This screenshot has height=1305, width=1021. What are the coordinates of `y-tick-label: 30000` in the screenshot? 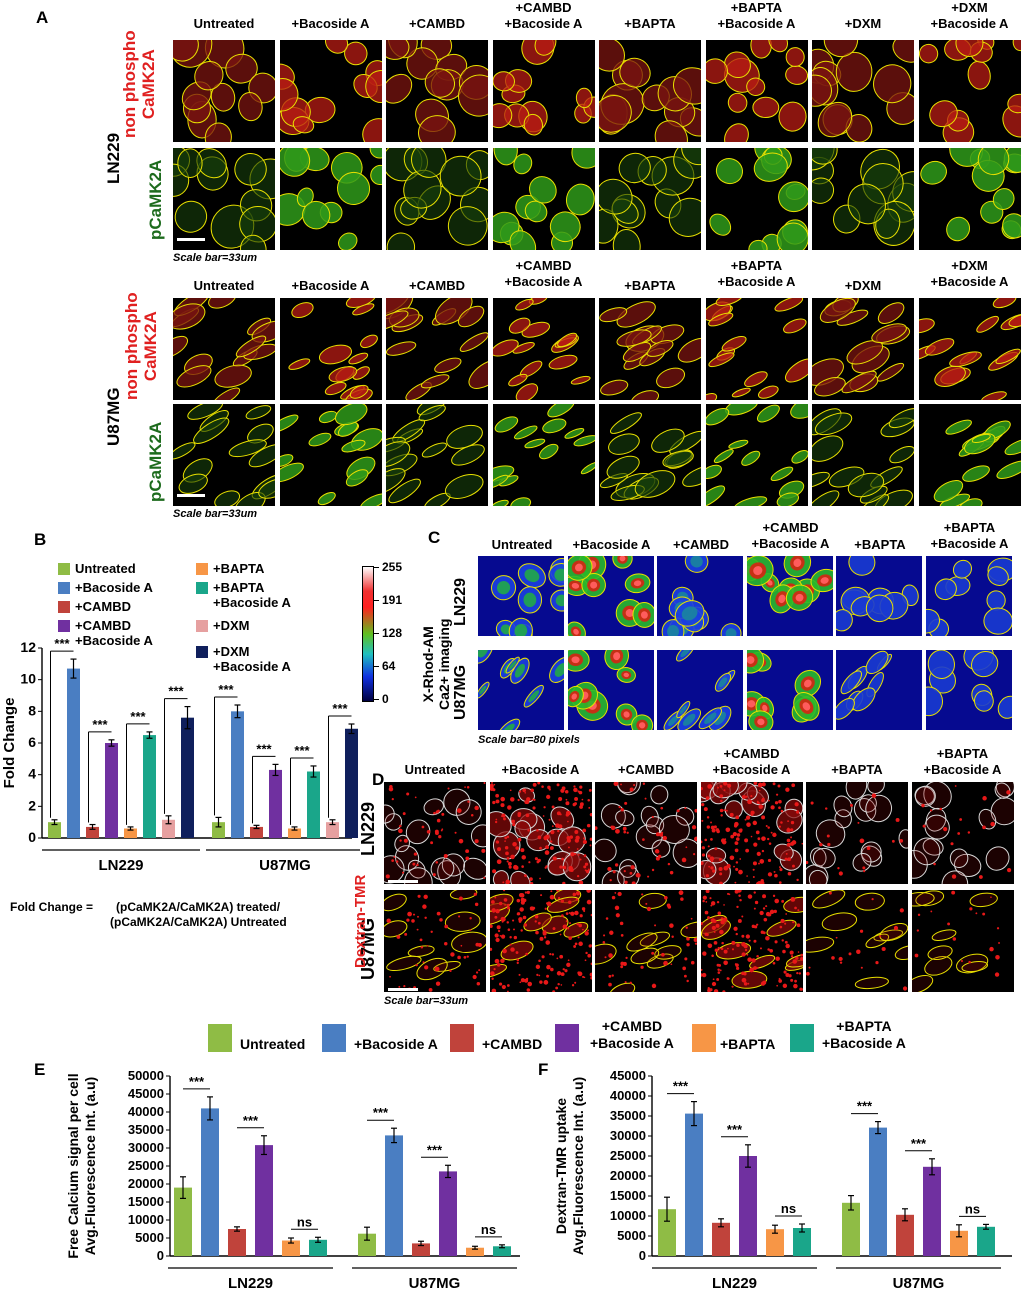 It's located at (628, 1135).